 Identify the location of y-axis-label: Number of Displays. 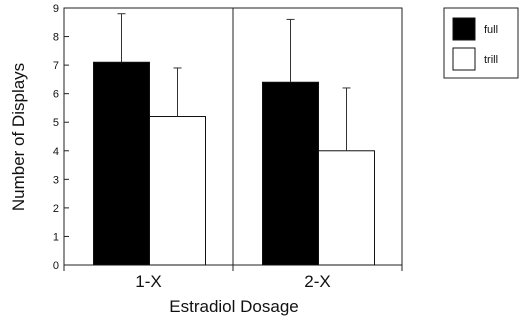
(18, 137).